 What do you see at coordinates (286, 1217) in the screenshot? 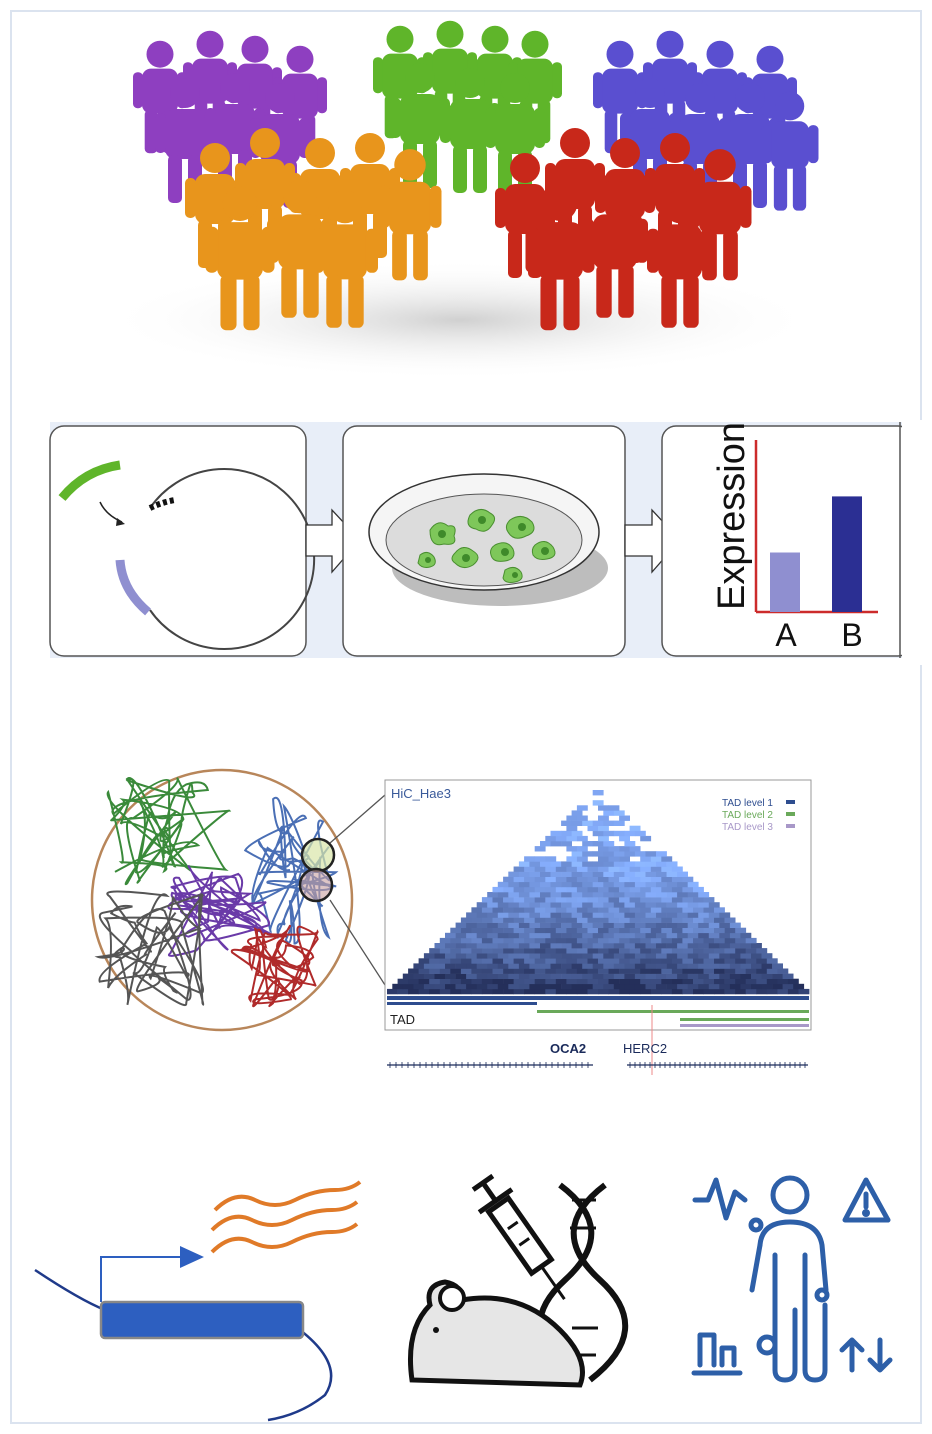
I see `mrna-waves` at bounding box center [286, 1217].